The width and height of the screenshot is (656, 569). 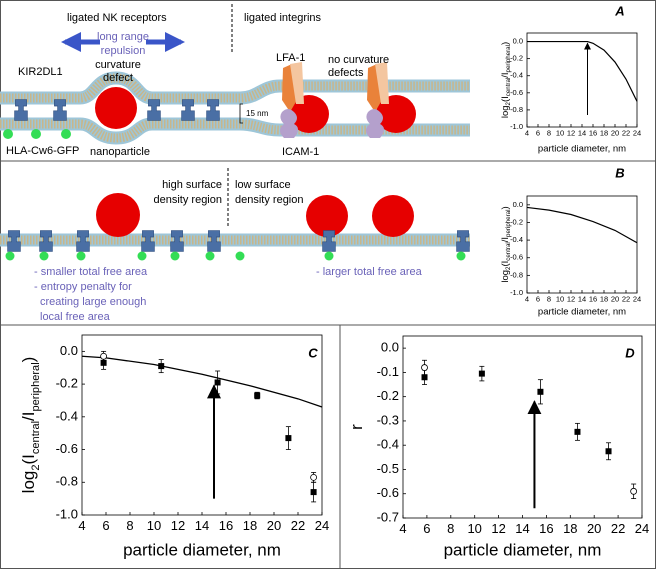 What do you see at coordinates (313, 352) in the screenshot?
I see `panel-letter: C` at bounding box center [313, 352].